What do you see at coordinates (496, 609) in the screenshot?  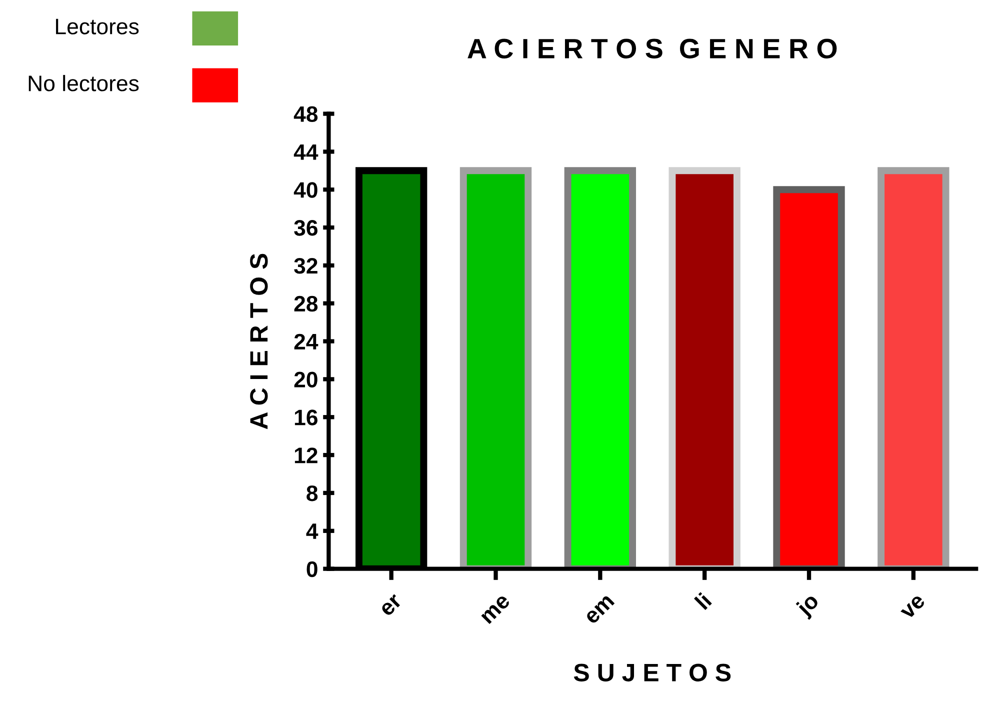 I see `x-tick-label: me` at bounding box center [496, 609].